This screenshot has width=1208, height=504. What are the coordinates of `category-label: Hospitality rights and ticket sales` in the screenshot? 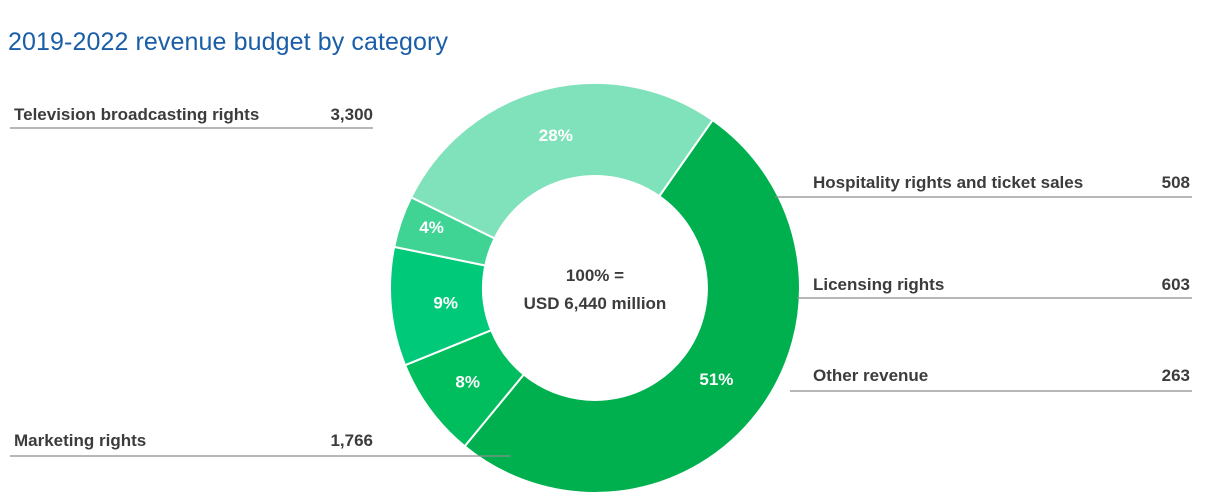 It's located at (948, 182).